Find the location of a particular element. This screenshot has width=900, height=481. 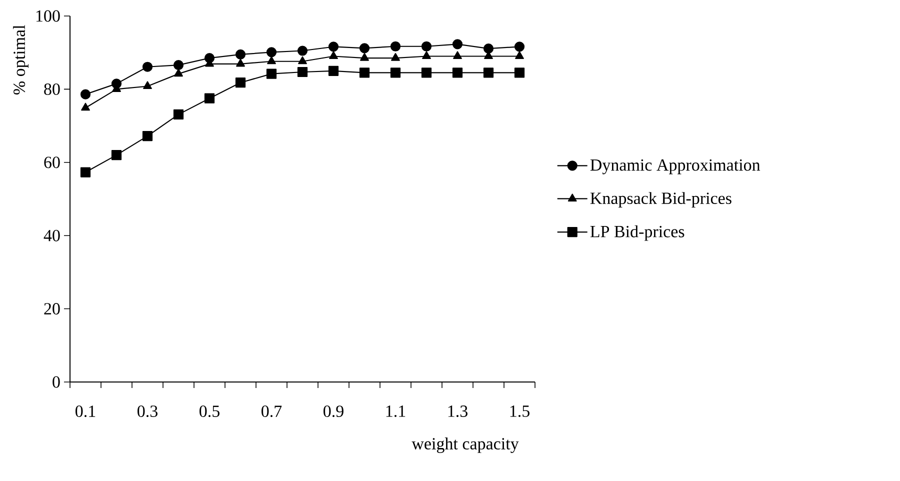

legend-label: Knapsack Bid-prices is located at coordinates (661, 200).